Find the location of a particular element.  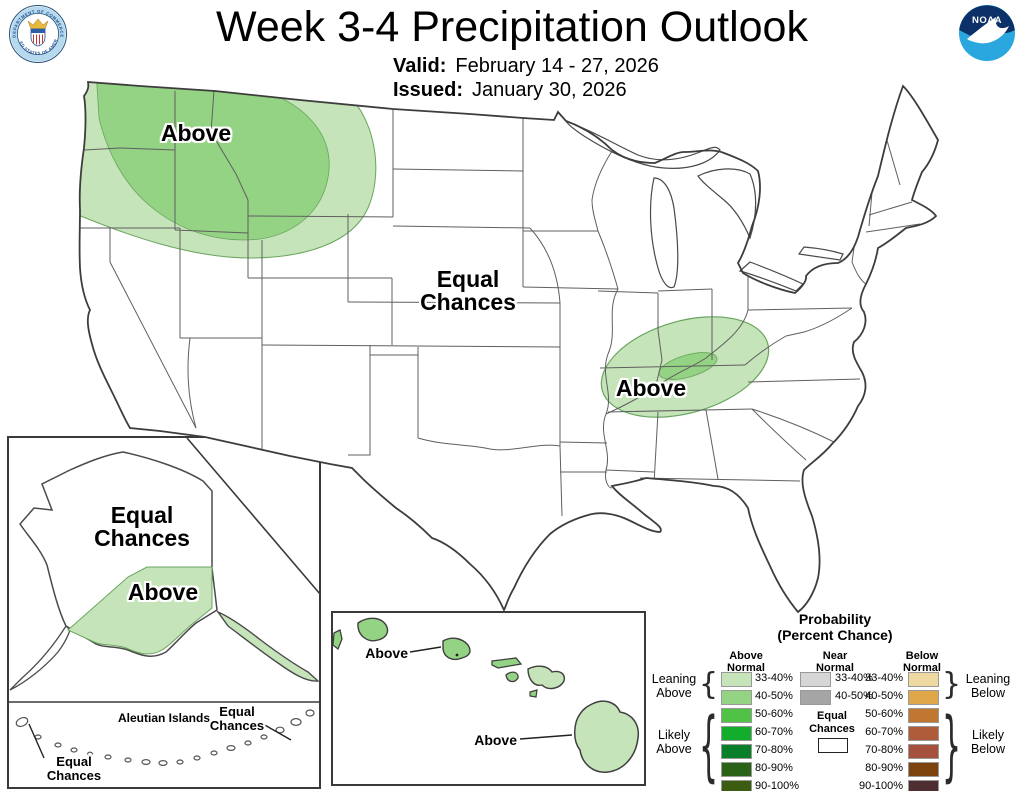

island-oahu is located at coordinates (456, 649).